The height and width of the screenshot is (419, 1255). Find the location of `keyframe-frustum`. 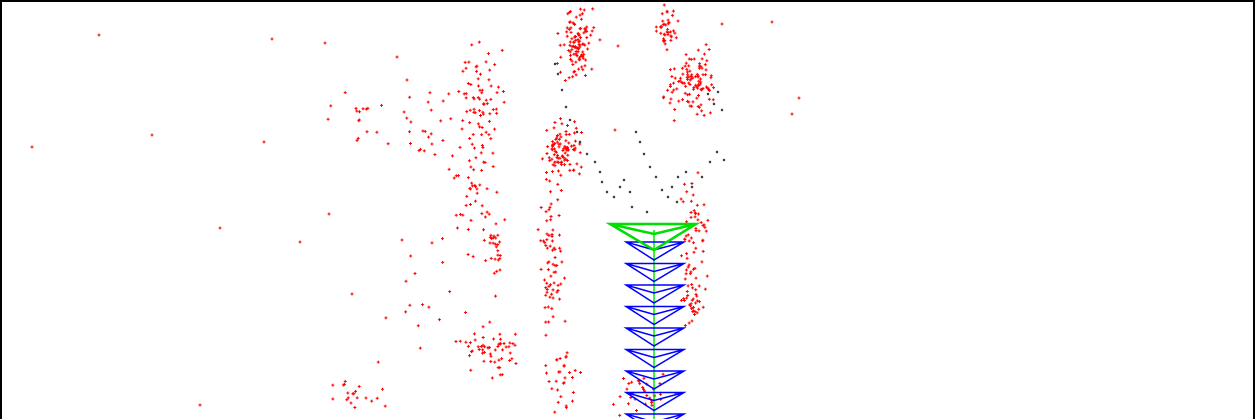

keyframe-frustum is located at coordinates (655, 358).